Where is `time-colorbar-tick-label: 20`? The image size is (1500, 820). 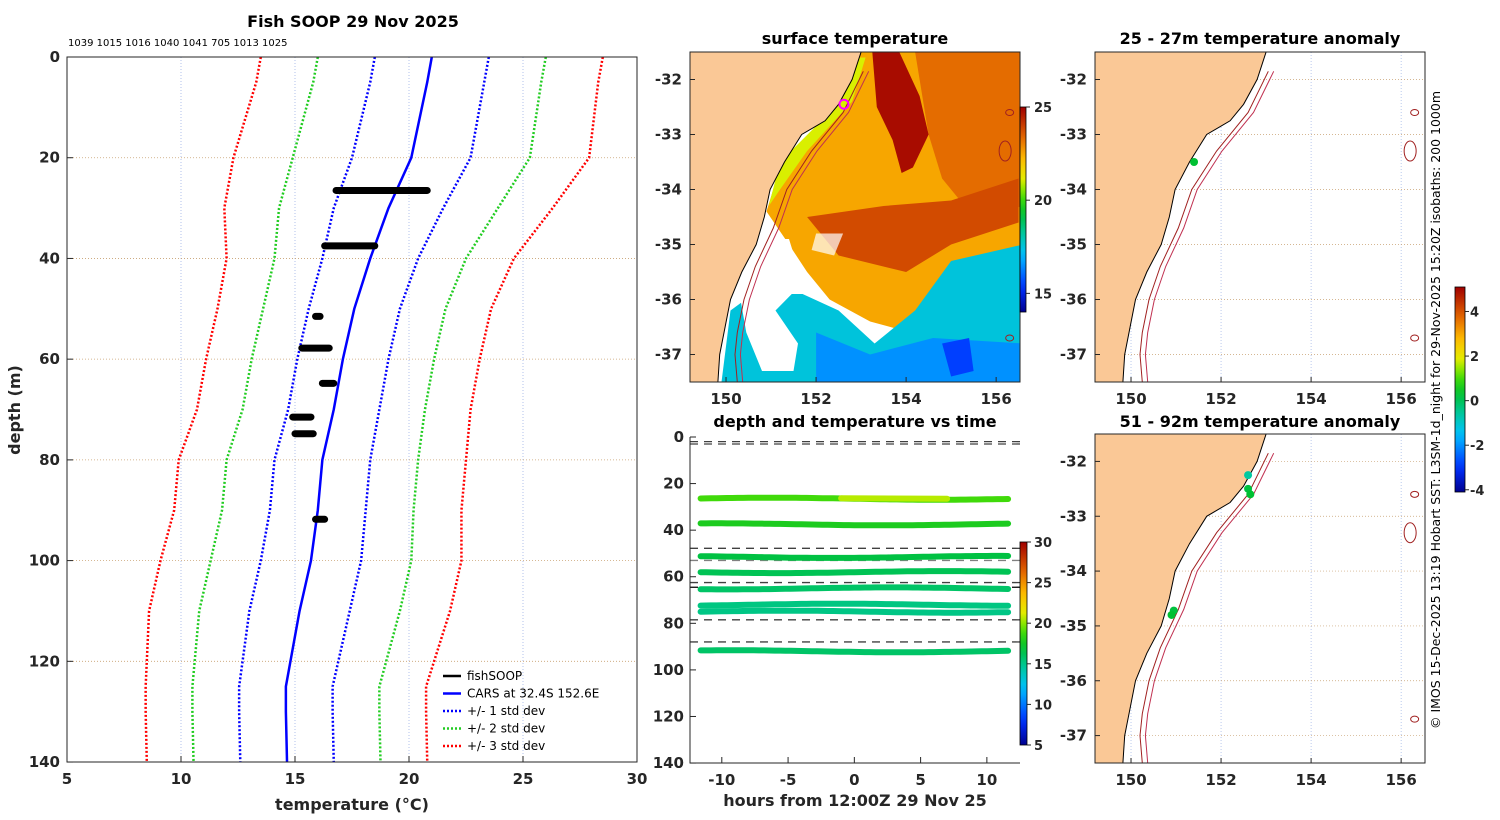
time-colorbar-tick-label: 20 is located at coordinates (1043, 624).